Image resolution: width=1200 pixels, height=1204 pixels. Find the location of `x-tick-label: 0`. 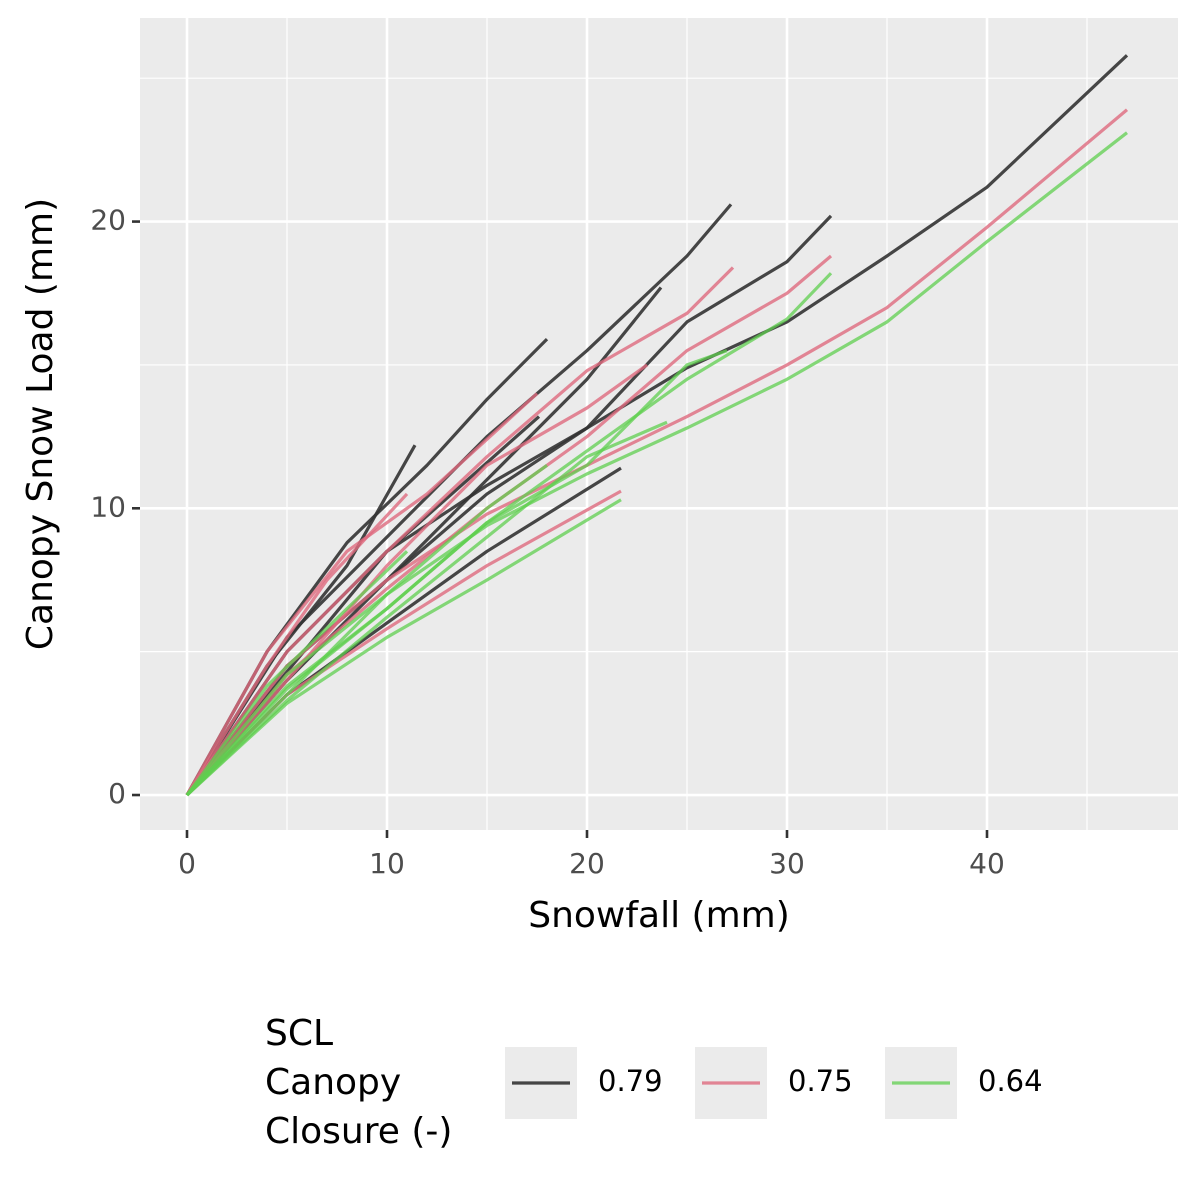

x-tick-label: 0 is located at coordinates (187, 863).